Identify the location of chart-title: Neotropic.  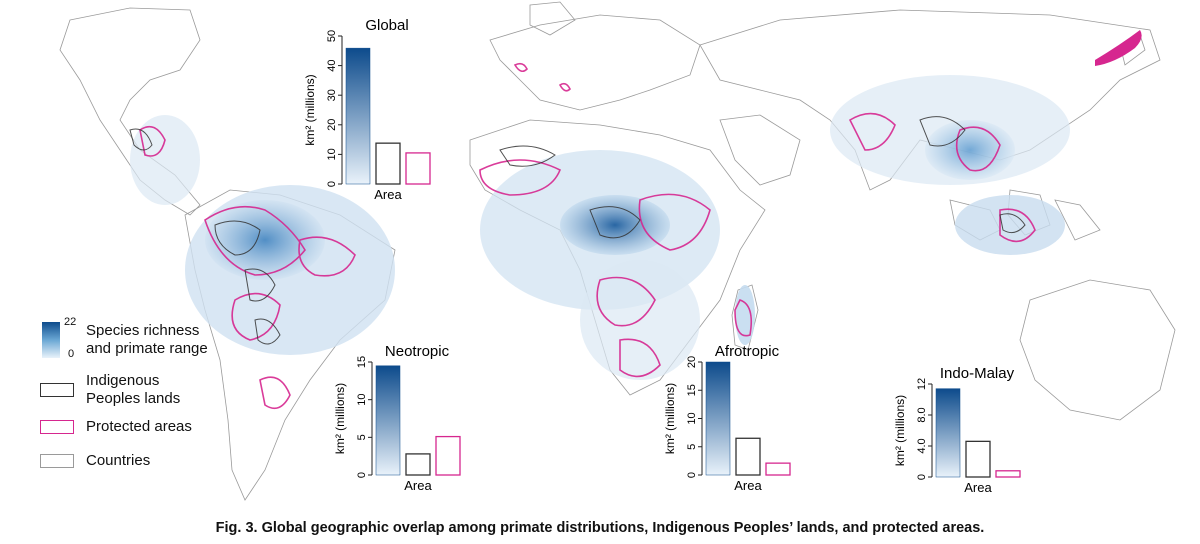
(417, 351).